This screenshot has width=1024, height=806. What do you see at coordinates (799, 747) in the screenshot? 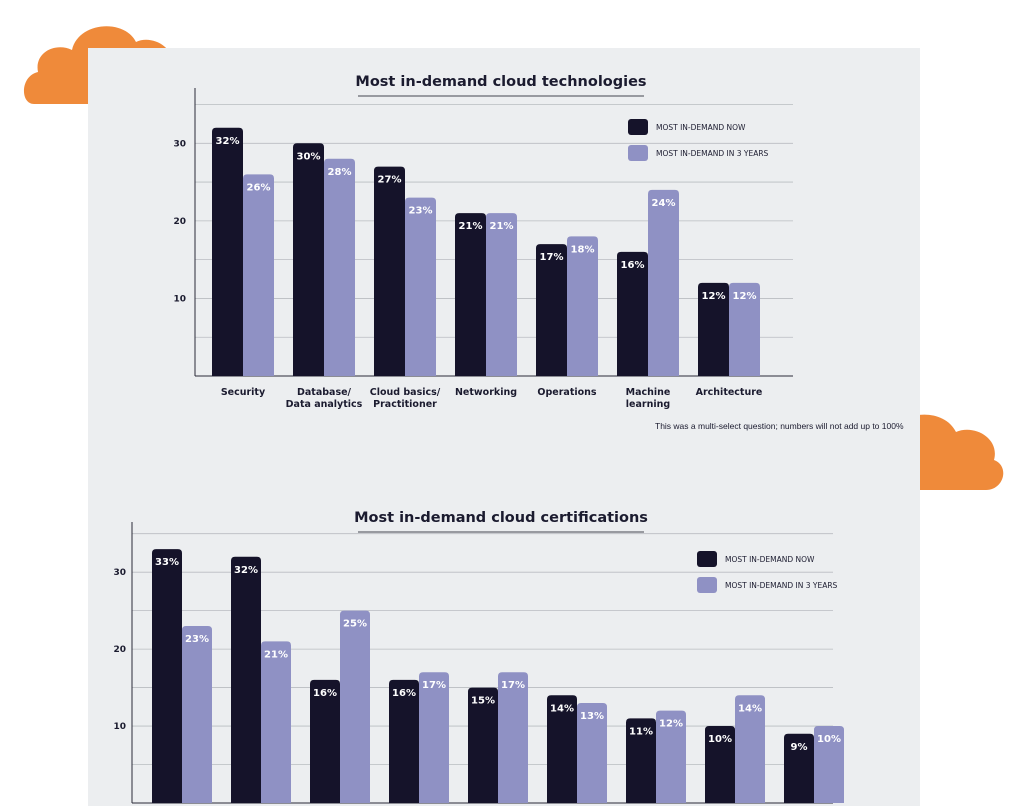
I see `bar-value-label: 9%` at bounding box center [799, 747].